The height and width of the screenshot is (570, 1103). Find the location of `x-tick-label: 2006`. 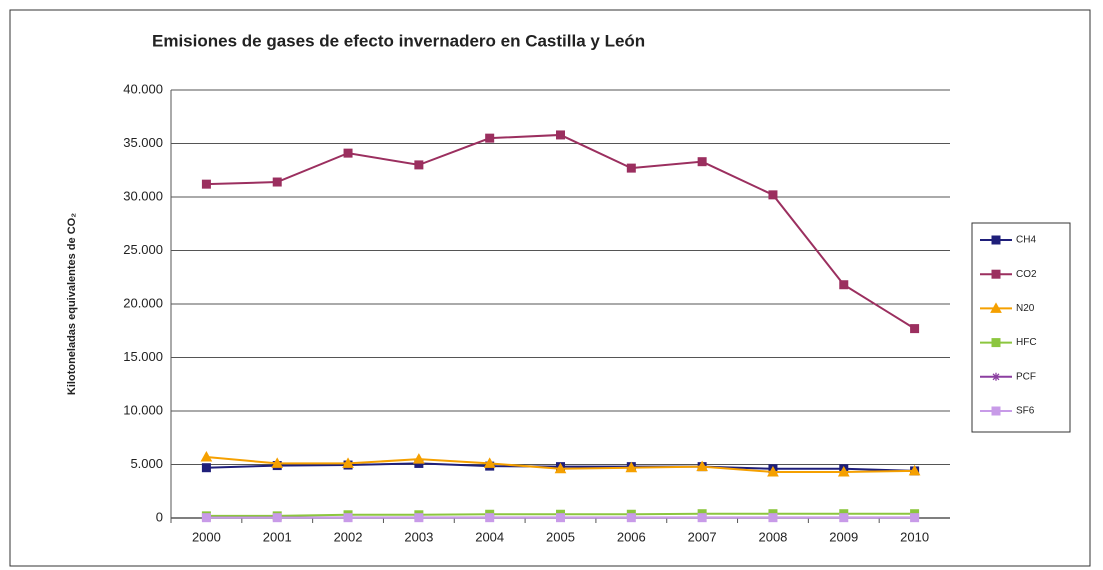

x-tick-label: 2006 is located at coordinates (631, 536).